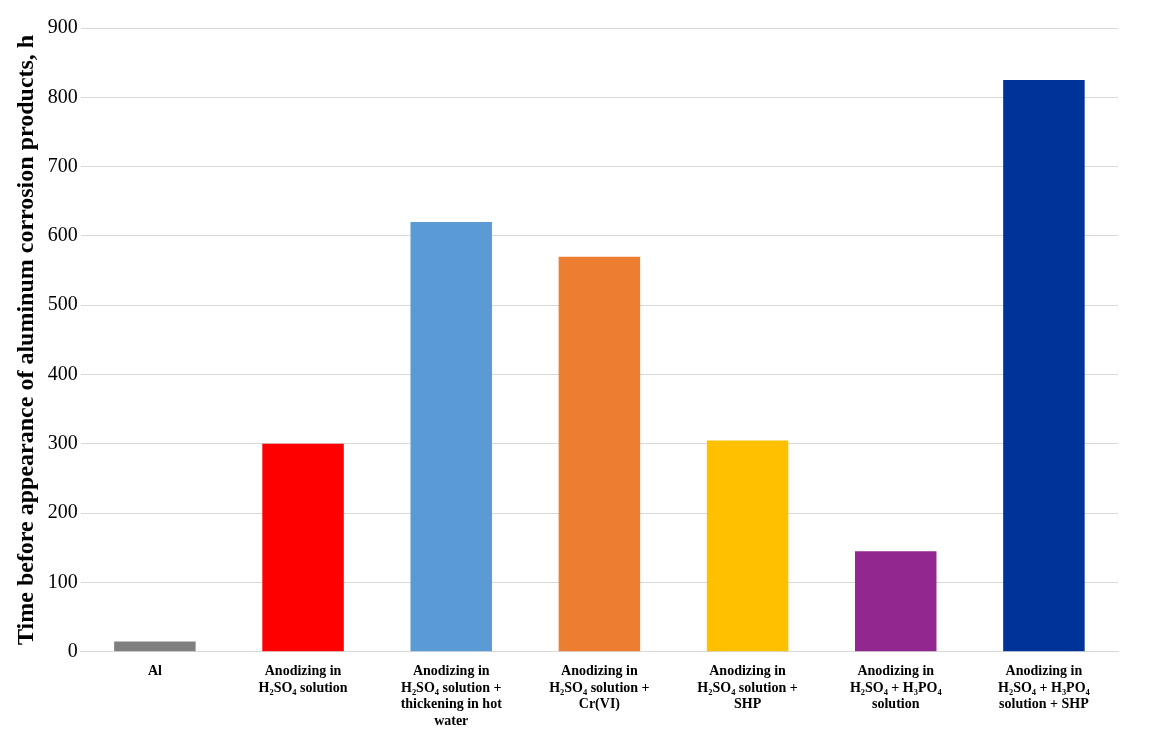 Image resolution: width=1153 pixels, height=747 pixels. What do you see at coordinates (599, 687) in the screenshot?
I see `x-tick-label: Anodizing in H₂SO₄ solution + Cr(VI)` at bounding box center [599, 687].